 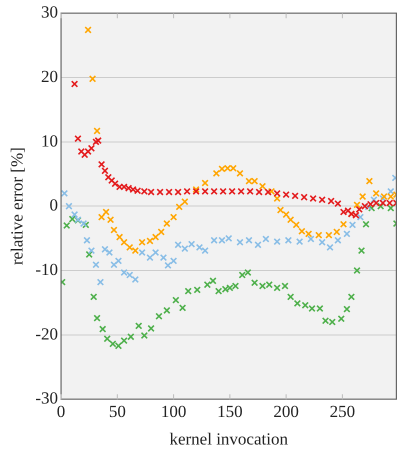 I want to click on y-tick-label: 30, so click(x=49, y=12).